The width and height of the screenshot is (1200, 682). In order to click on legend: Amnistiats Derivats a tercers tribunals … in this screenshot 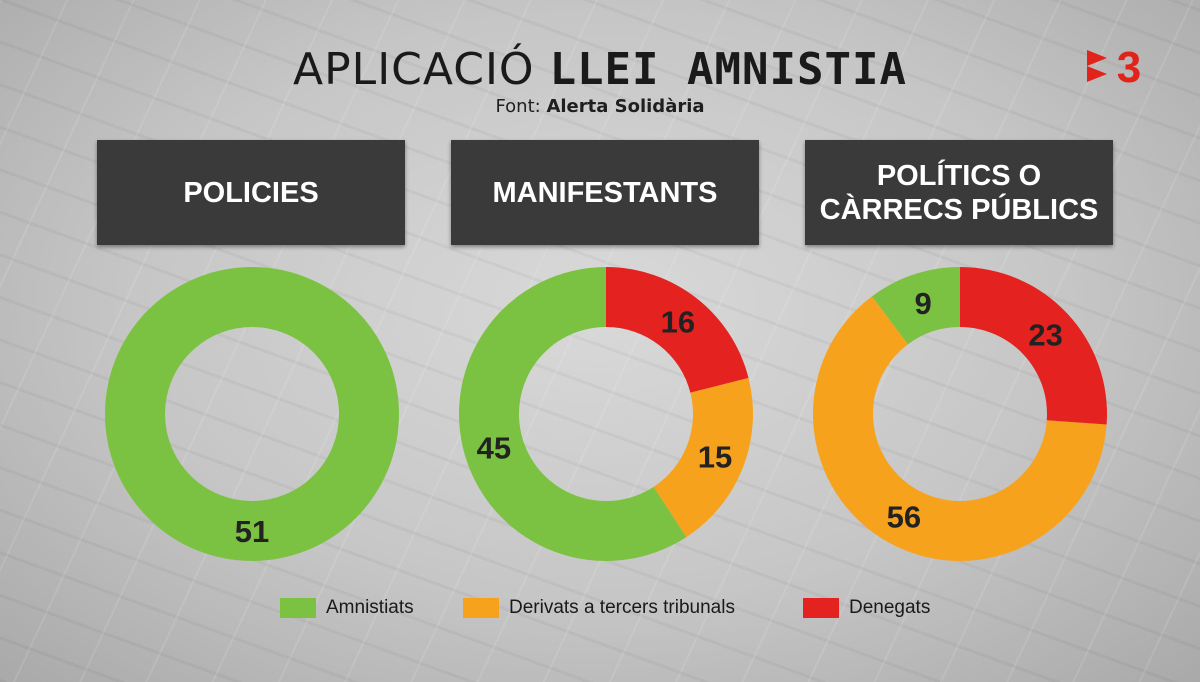, I will do `click(600, 608)`.